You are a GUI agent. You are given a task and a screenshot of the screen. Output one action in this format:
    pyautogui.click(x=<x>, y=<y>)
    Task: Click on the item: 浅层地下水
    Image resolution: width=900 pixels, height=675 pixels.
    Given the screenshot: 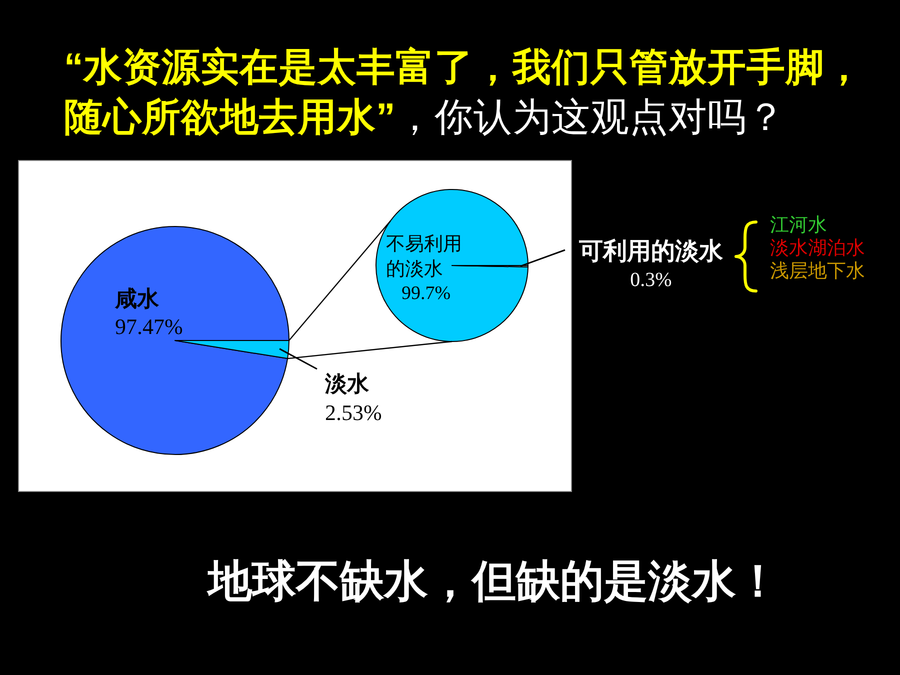 What is the action you would take?
    pyautogui.click(x=817, y=271)
    